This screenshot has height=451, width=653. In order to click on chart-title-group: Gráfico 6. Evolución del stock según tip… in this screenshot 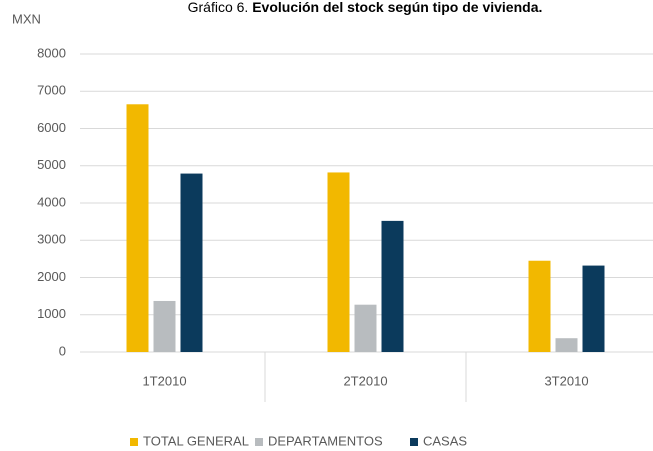, I will do `click(365, 7)`.